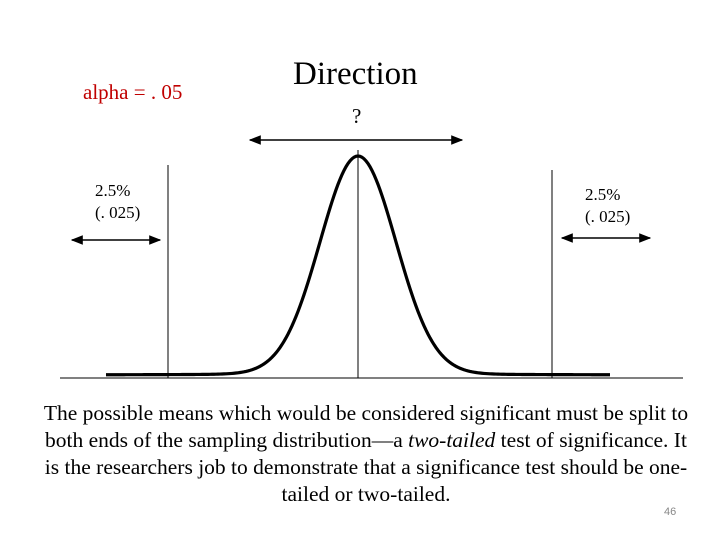  I want to click on left-tail-percent: 2.5%, so click(113, 190).